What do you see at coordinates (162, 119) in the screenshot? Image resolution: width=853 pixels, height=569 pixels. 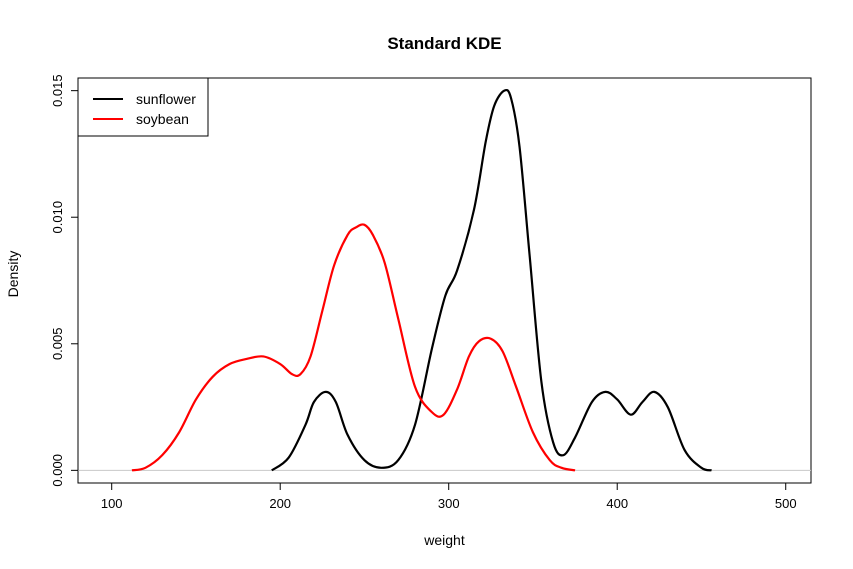 I see `legend-label-soybean: soybean` at bounding box center [162, 119].